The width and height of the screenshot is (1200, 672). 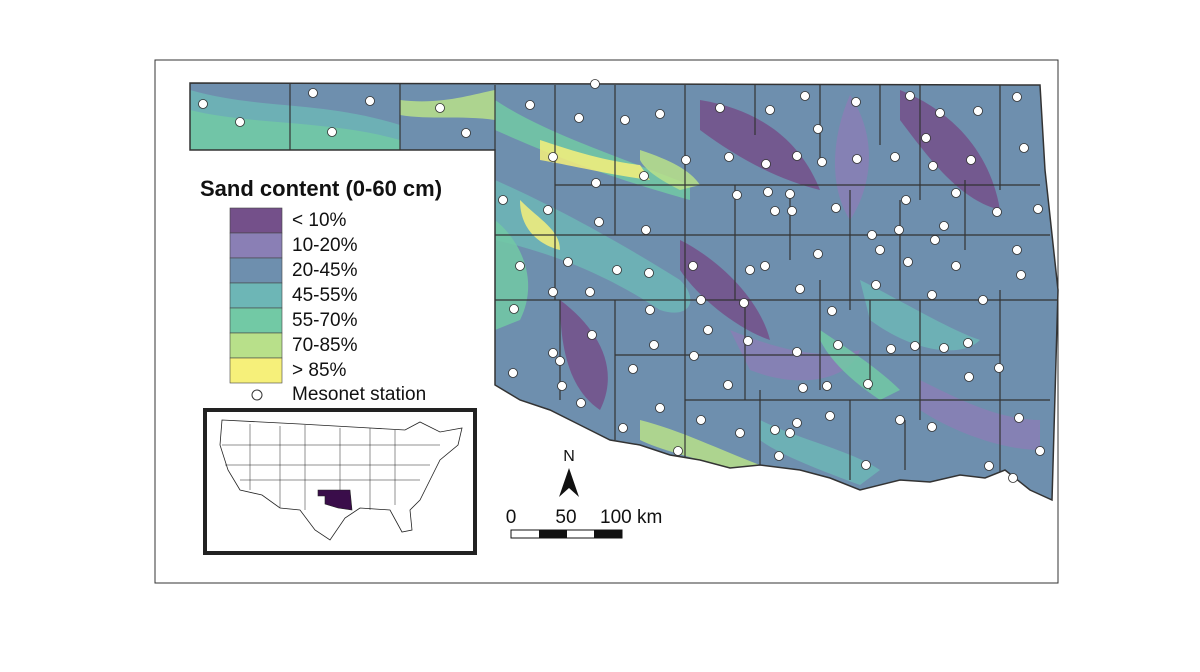 I want to click on scale-label: 50, so click(x=565, y=517).